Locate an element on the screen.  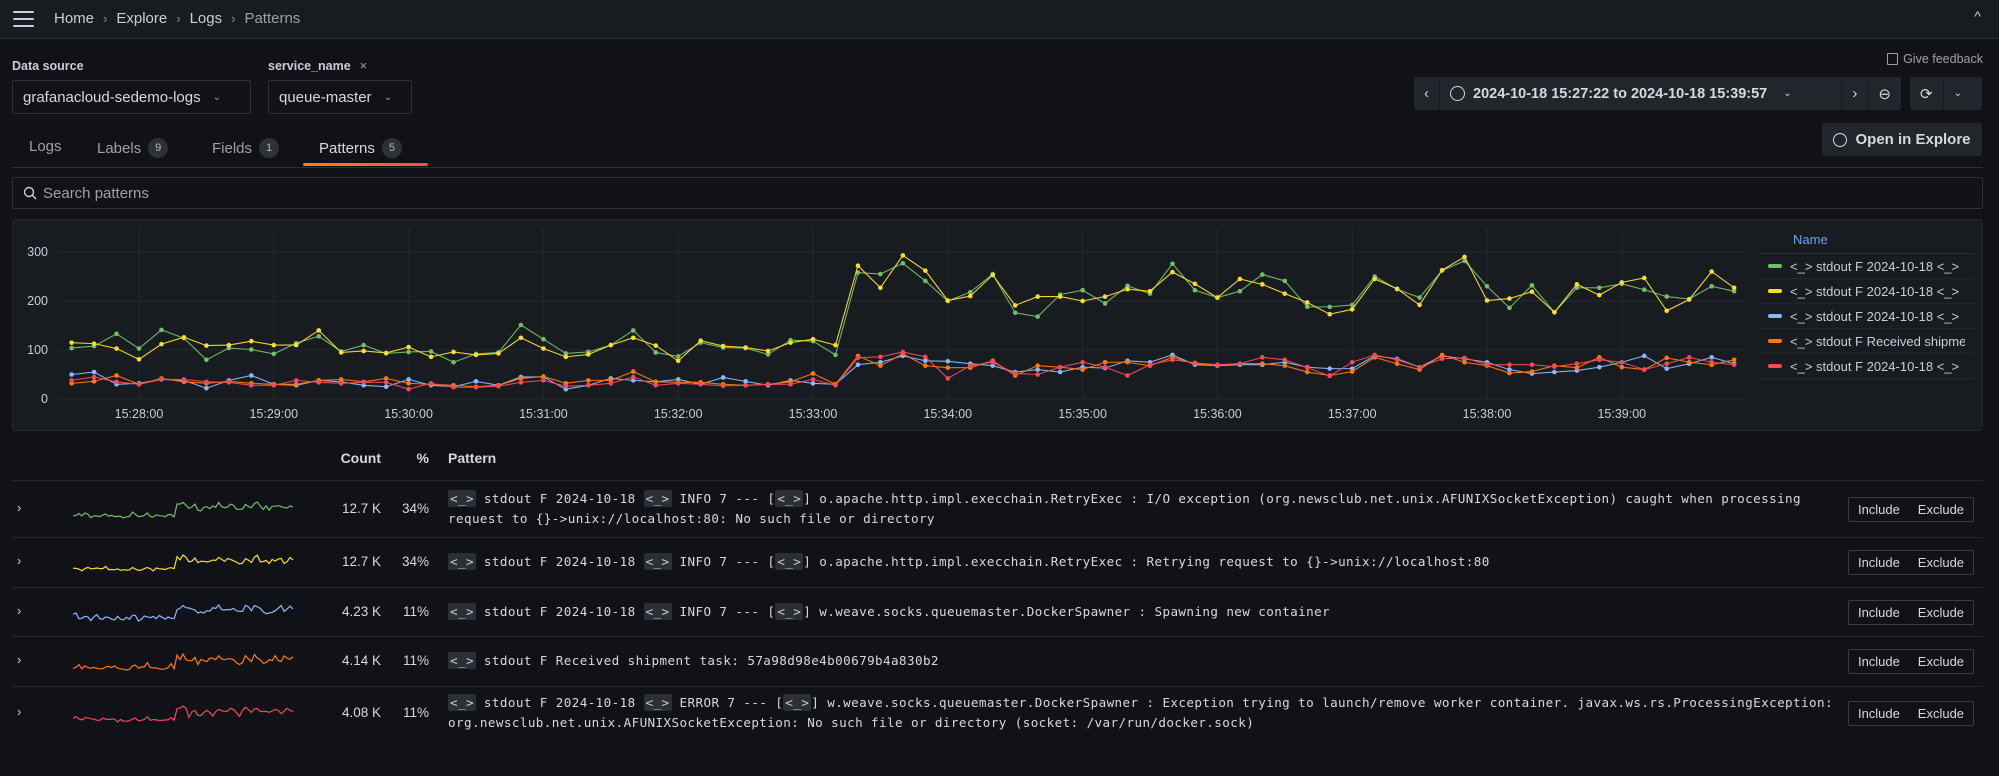
datasource-select: grafanacloud-sedemo-logs ⌄ is located at coordinates (131, 97).